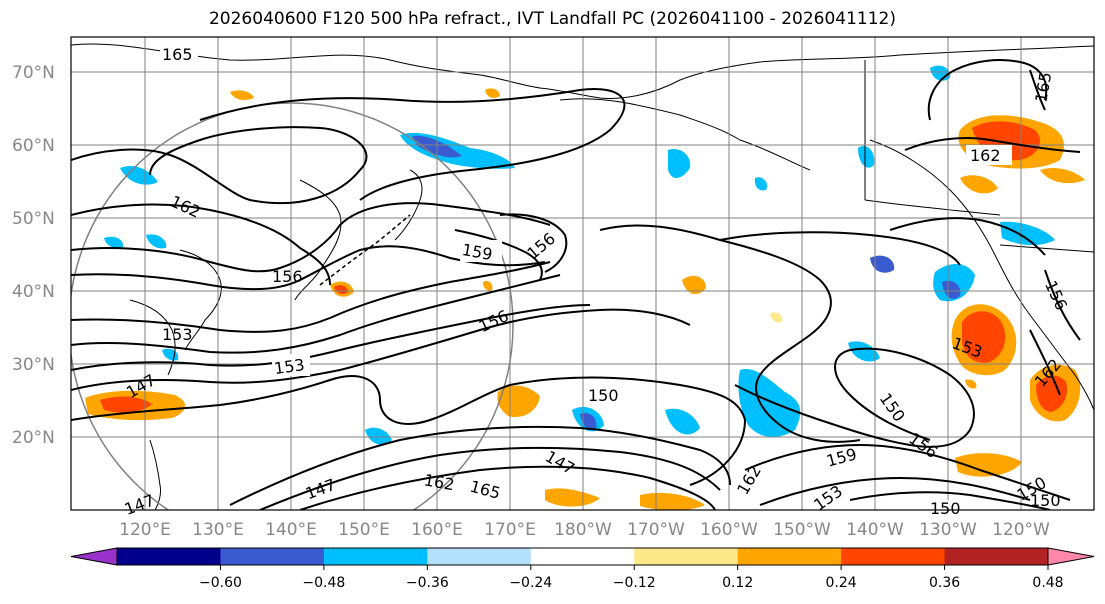 The image size is (1105, 604). Describe the element at coordinates (875, 530) in the screenshot. I see `lon-label: 140°W` at that location.